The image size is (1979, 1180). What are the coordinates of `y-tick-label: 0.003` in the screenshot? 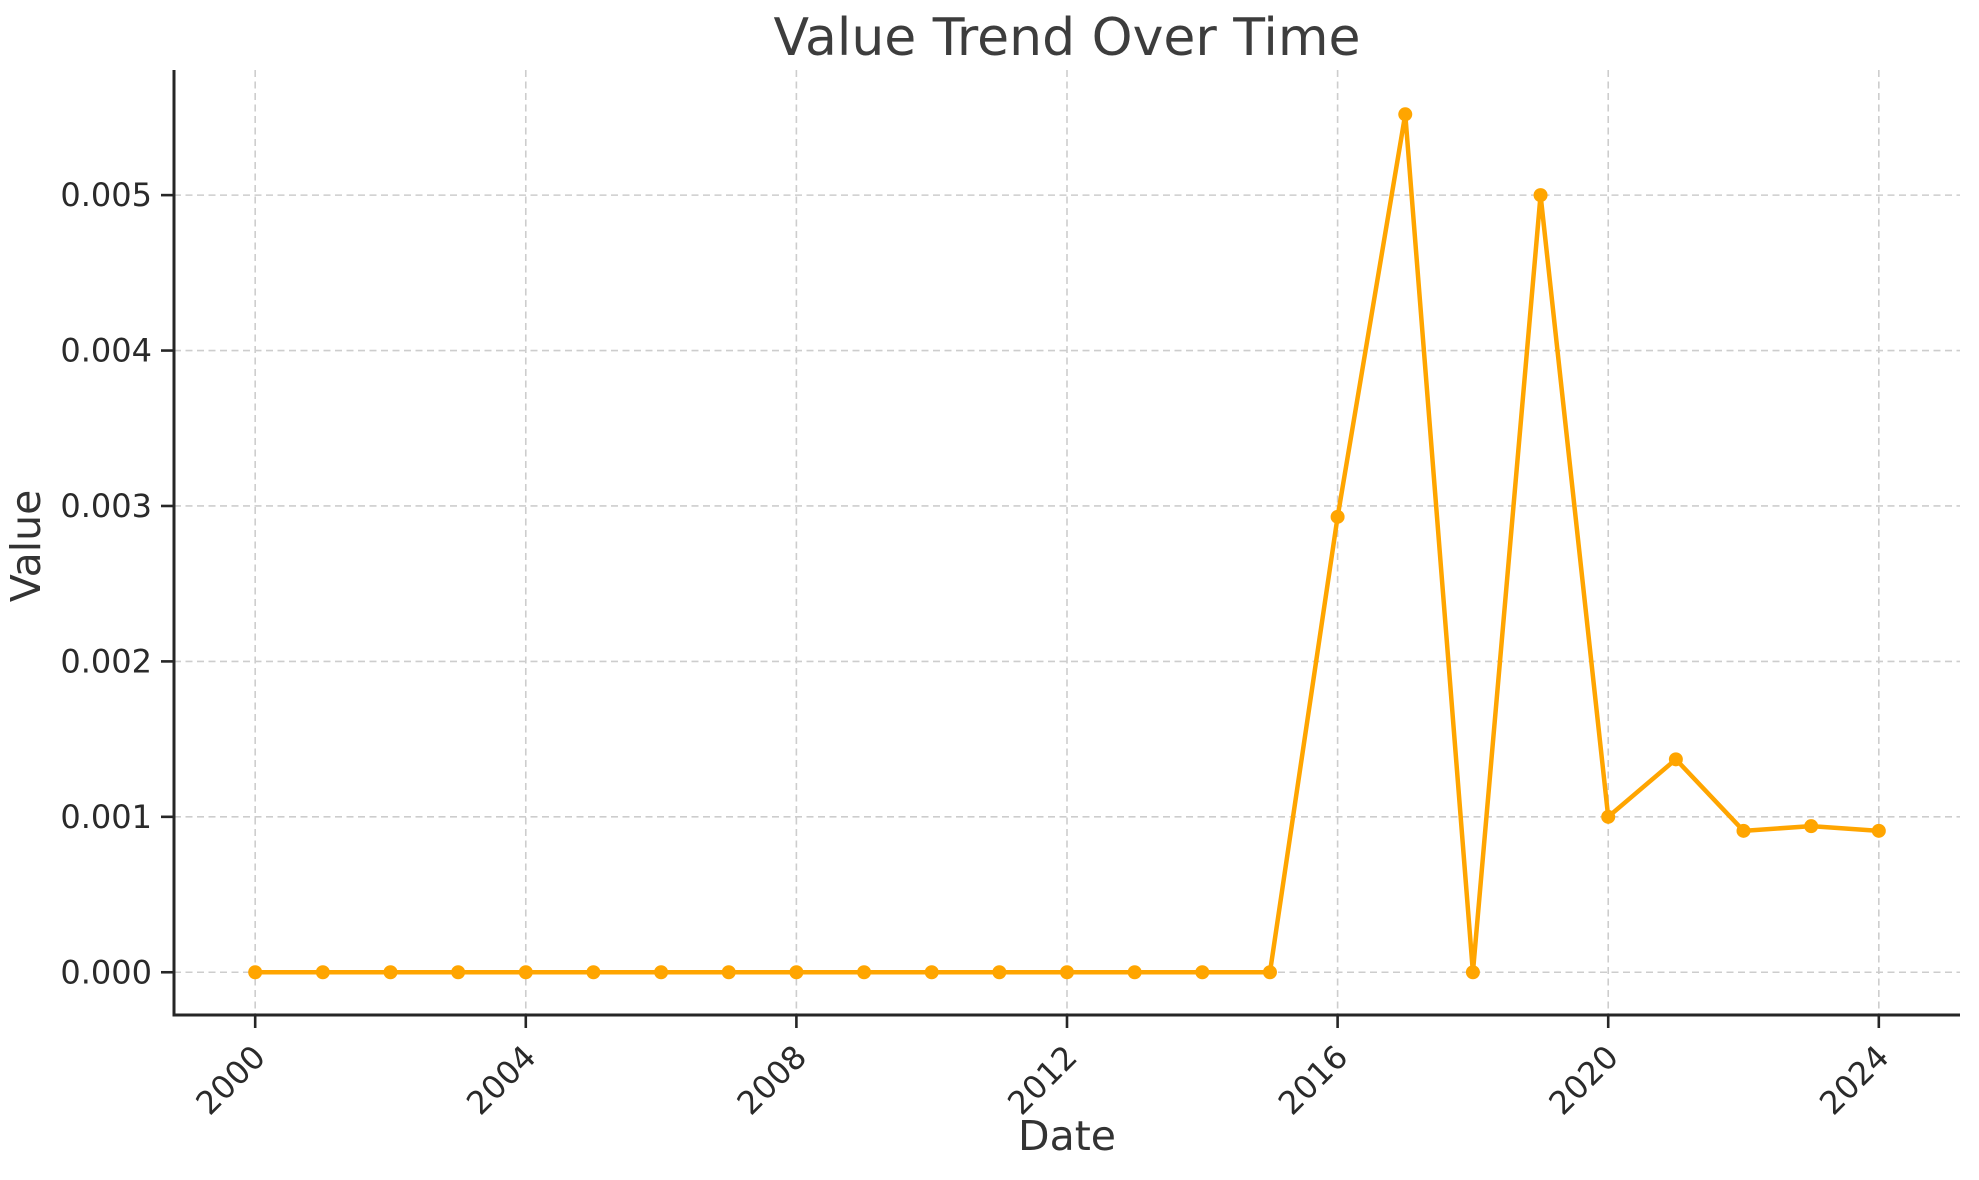 It's located at (106, 506).